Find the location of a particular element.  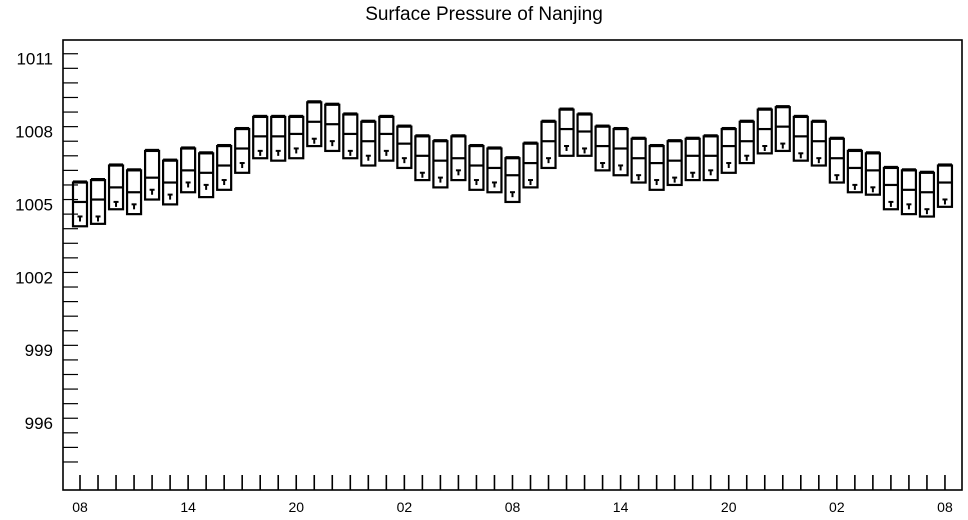

y-tick-label: 1011 is located at coordinates (34, 59).